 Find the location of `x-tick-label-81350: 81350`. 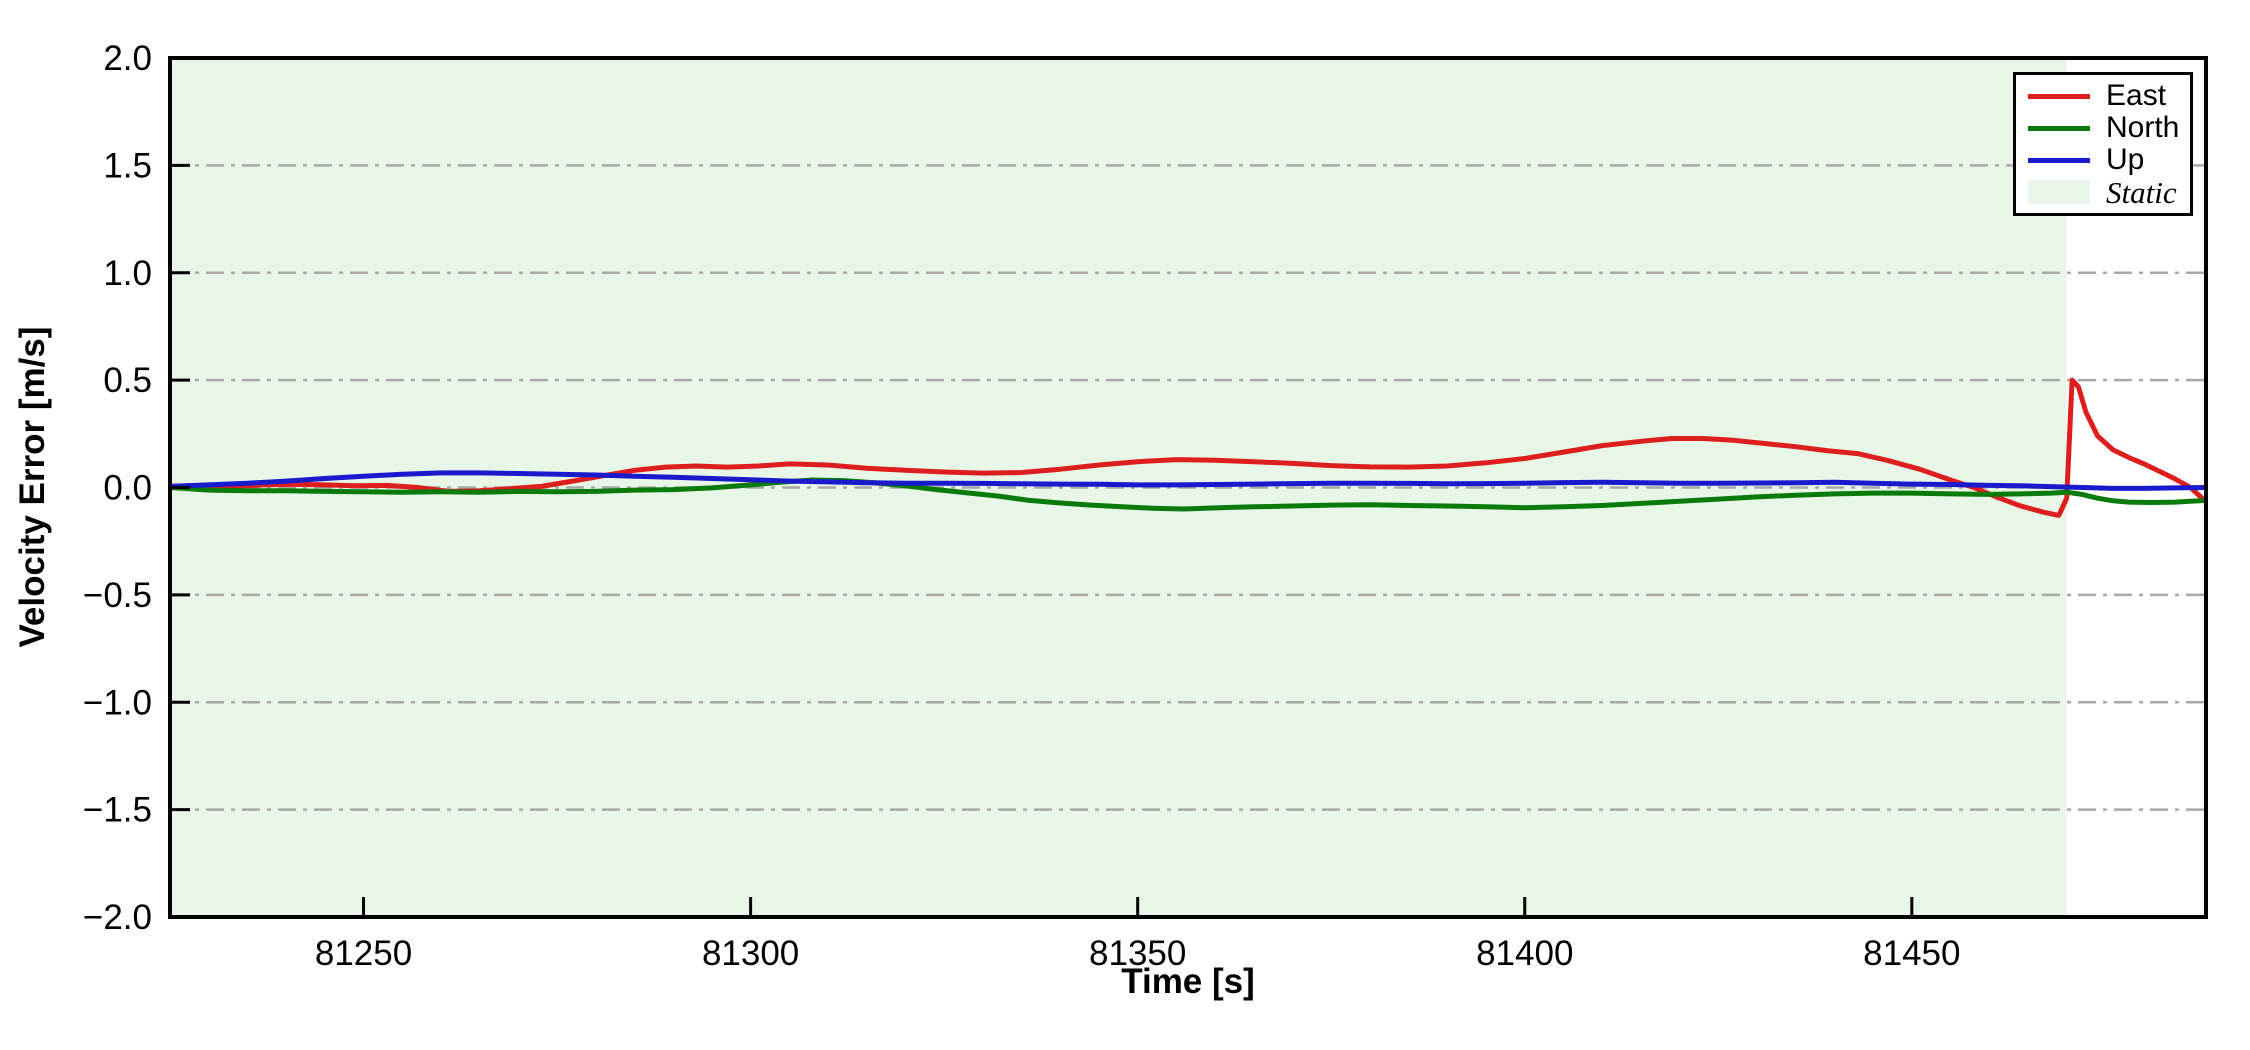

x-tick-label-81350: 81350 is located at coordinates (1137, 953).